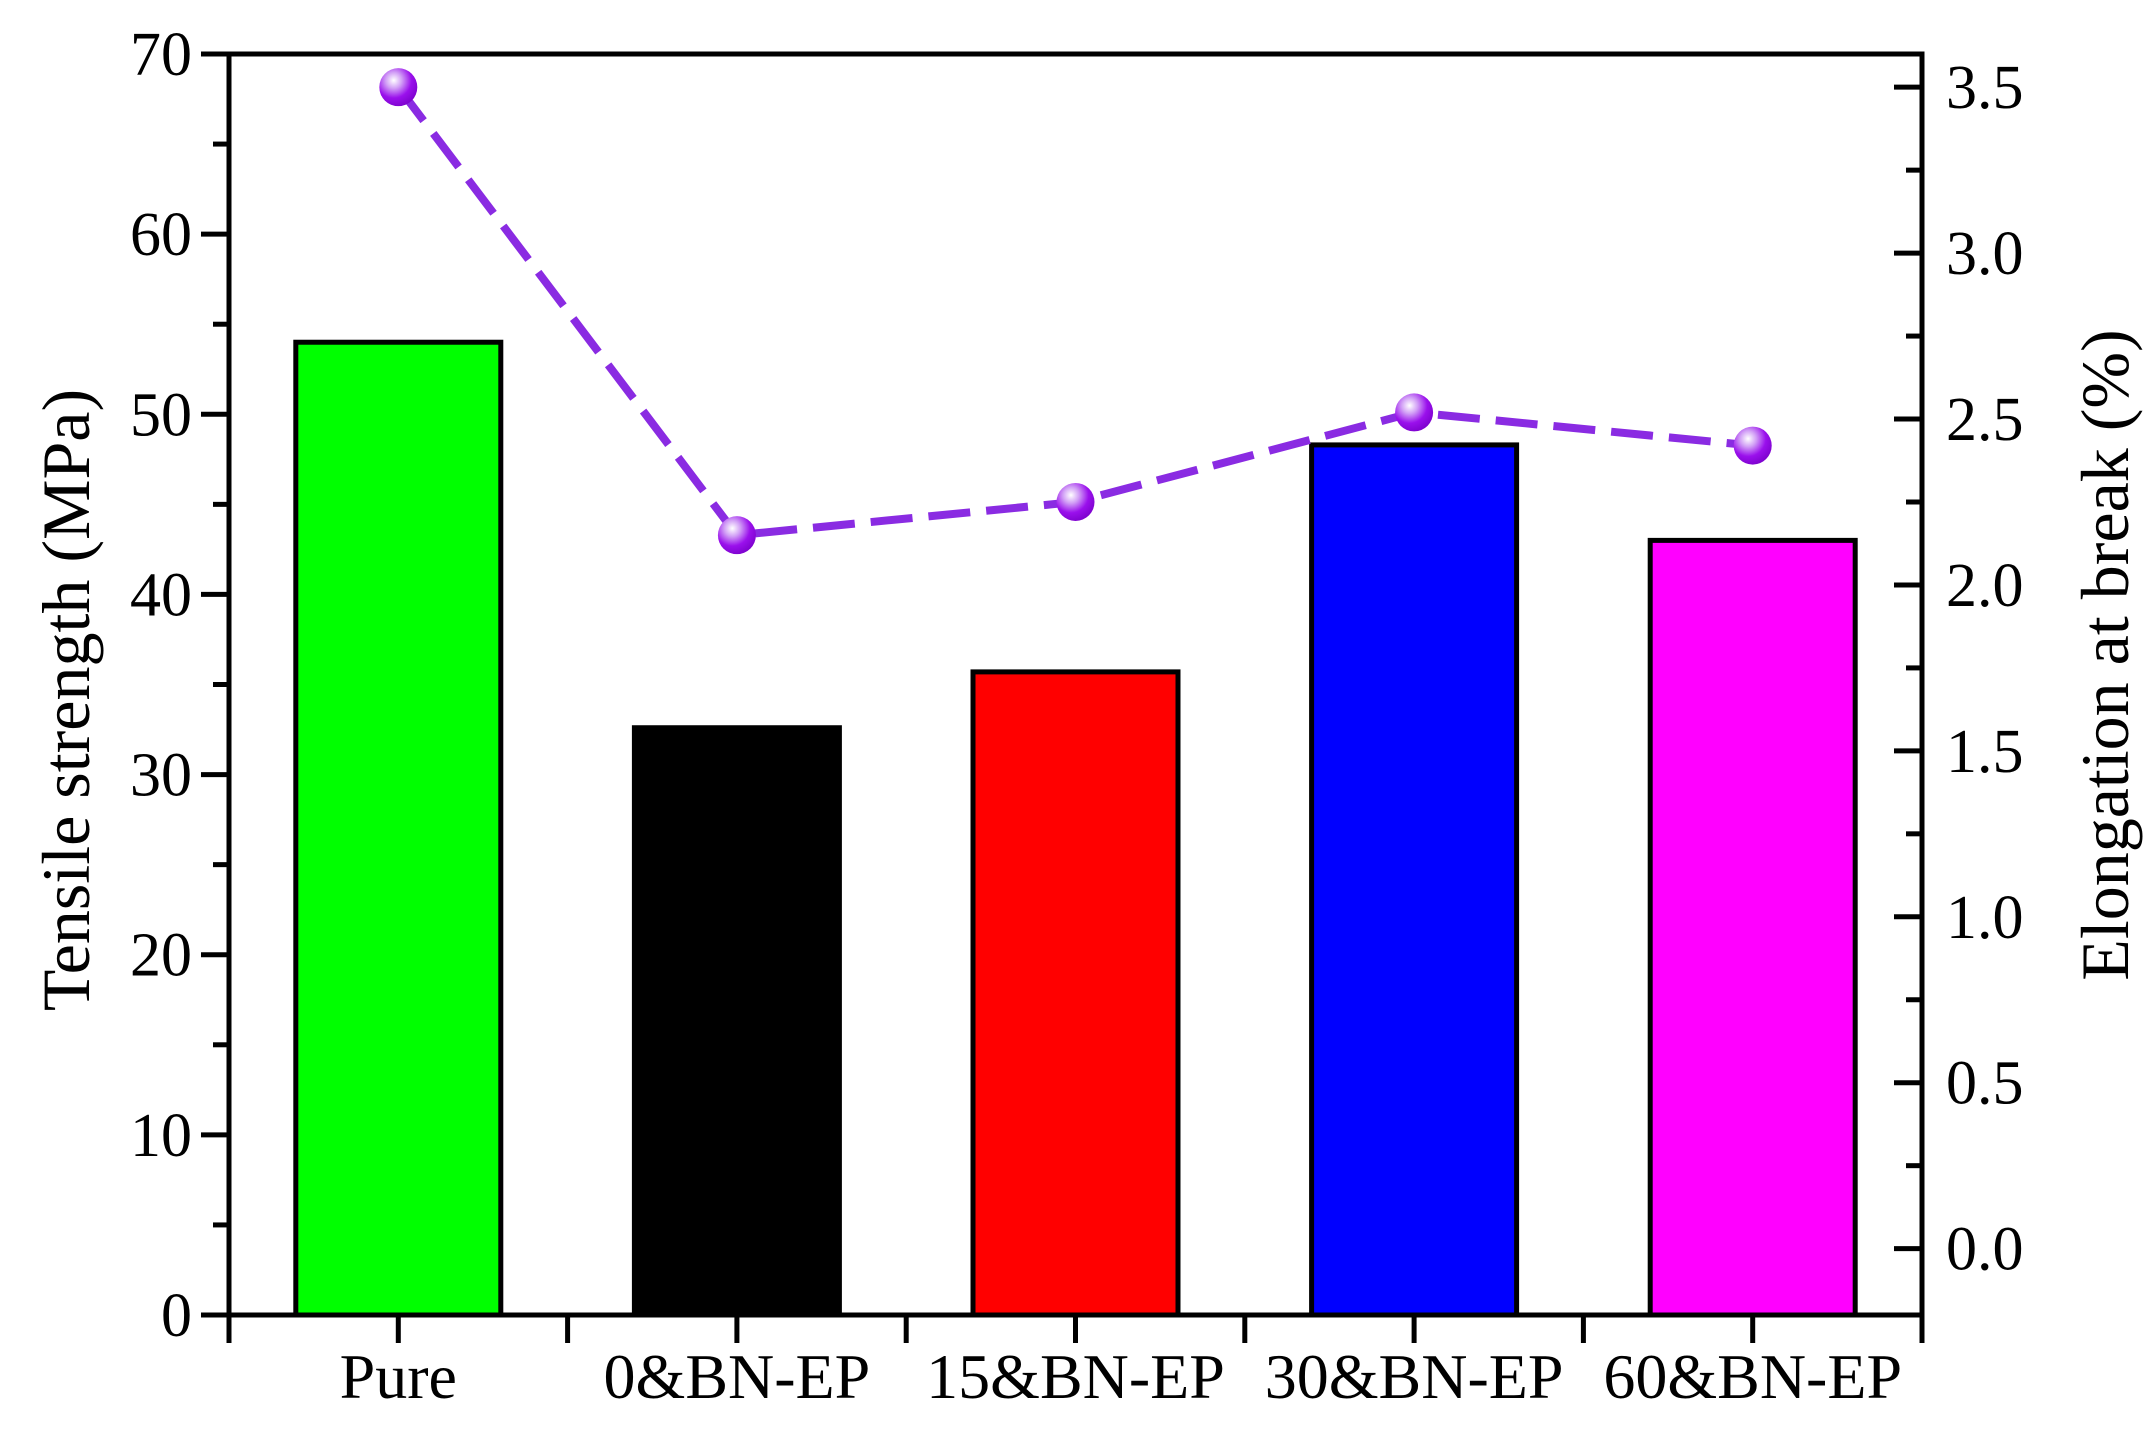  What do you see at coordinates (161, 776) in the screenshot?
I see `left-axis-tick-label: 30` at bounding box center [161, 776].